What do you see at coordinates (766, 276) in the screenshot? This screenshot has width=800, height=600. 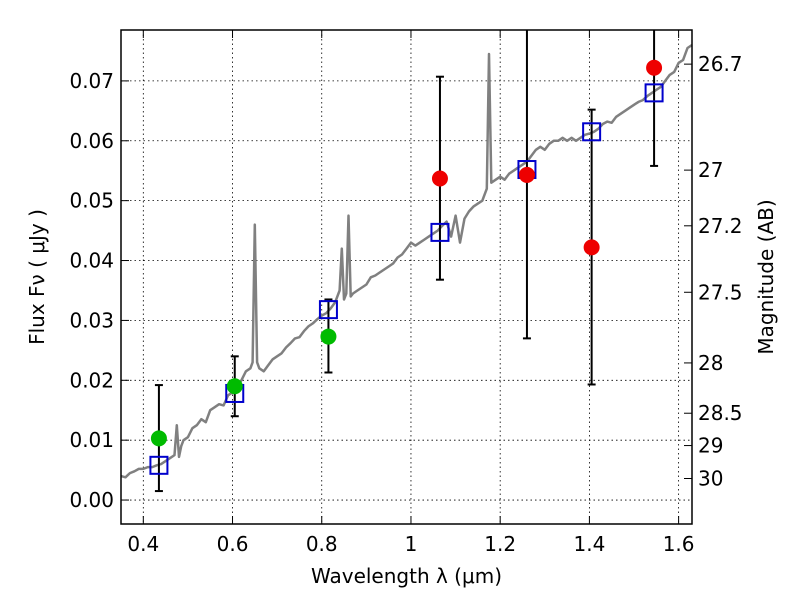 I see `y2-axis-title: Magnitude (AB)` at bounding box center [766, 276].